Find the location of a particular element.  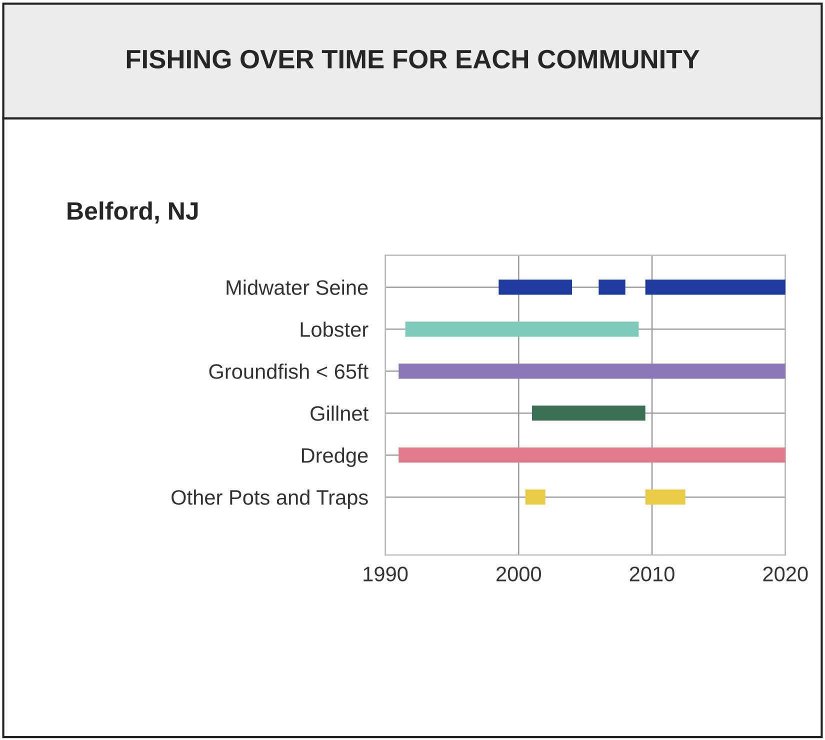

y-tick-label: Gillnet is located at coordinates (339, 413).